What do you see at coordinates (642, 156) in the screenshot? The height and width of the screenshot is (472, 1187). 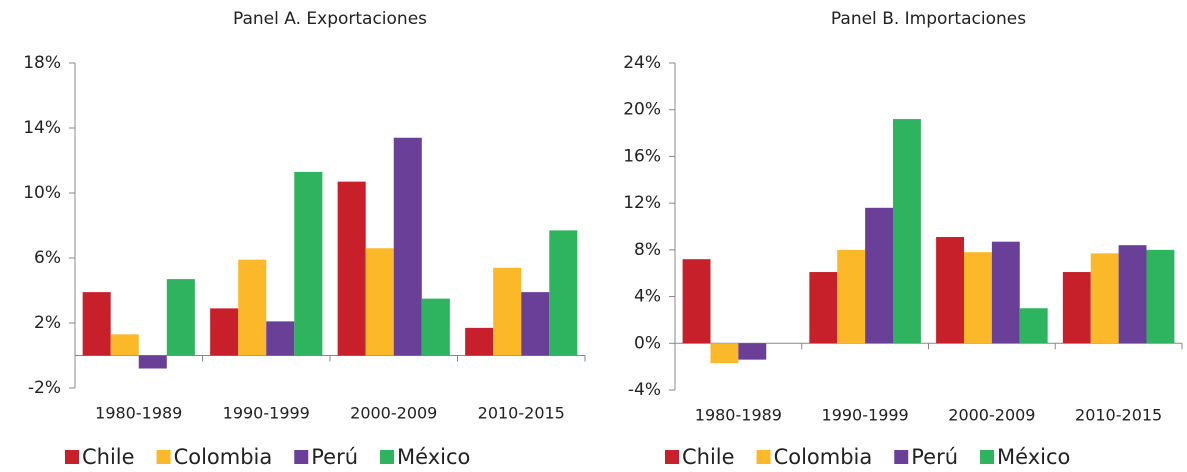 I see `y-tick-label: 16%` at bounding box center [642, 156].